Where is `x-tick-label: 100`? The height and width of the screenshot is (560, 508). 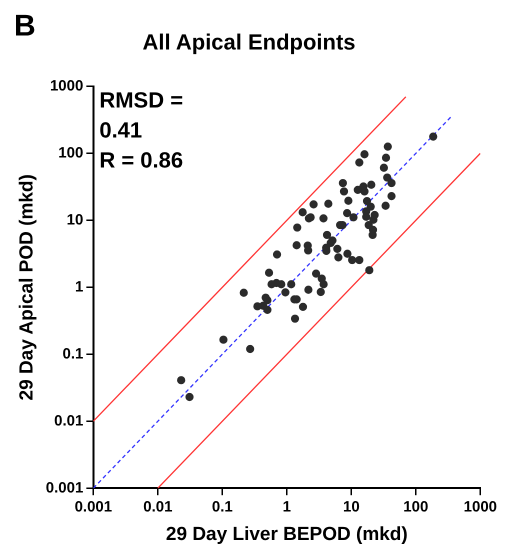
x-tick-label: 100 is located at coordinates (415, 507).